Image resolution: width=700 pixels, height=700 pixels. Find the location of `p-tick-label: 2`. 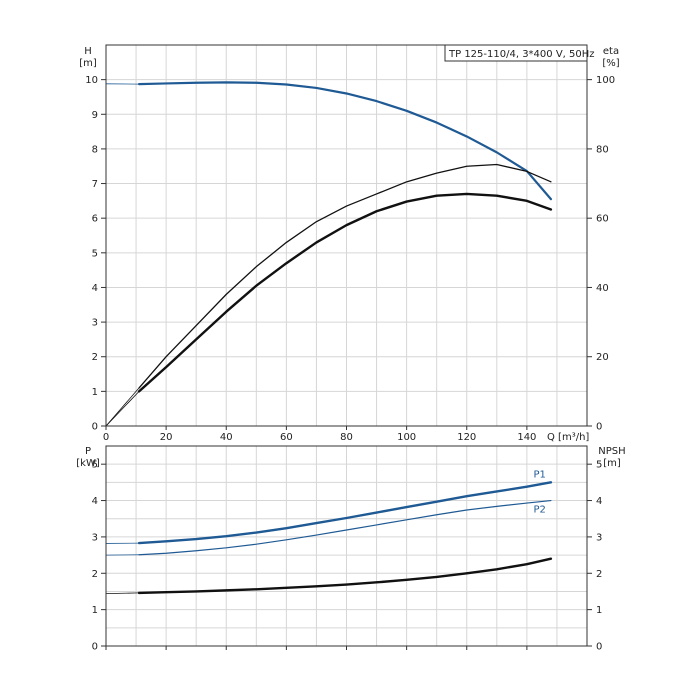

p-tick-label: 2 is located at coordinates (95, 574).